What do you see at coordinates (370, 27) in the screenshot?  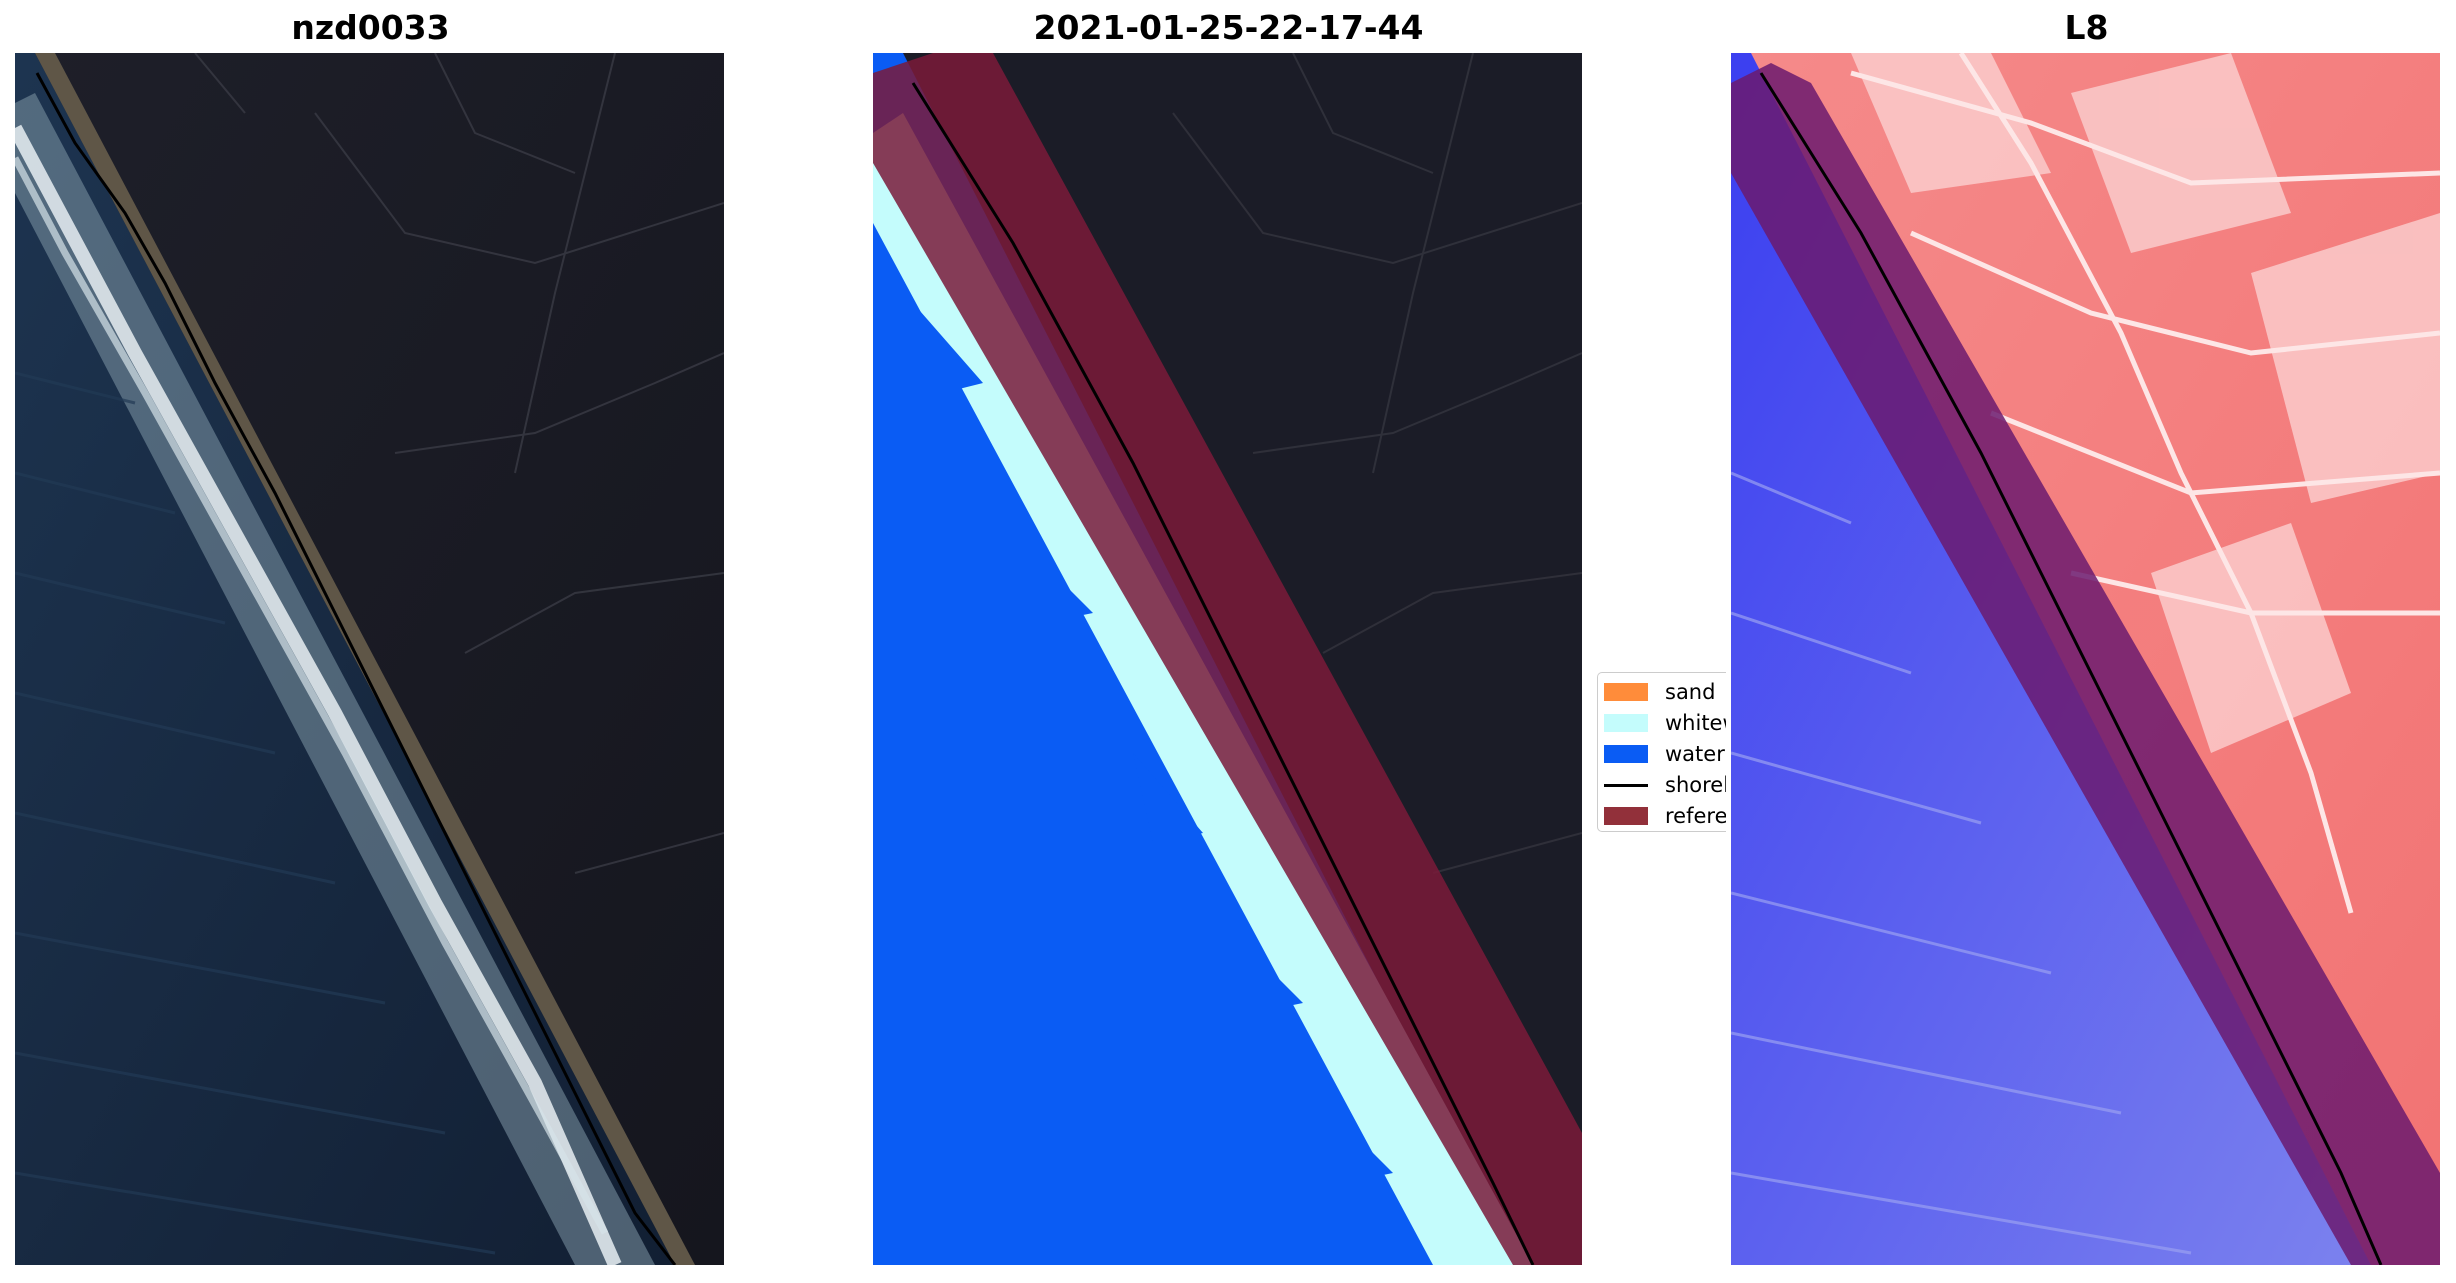 I see `panel-title-rgb: nzd0033` at bounding box center [370, 27].